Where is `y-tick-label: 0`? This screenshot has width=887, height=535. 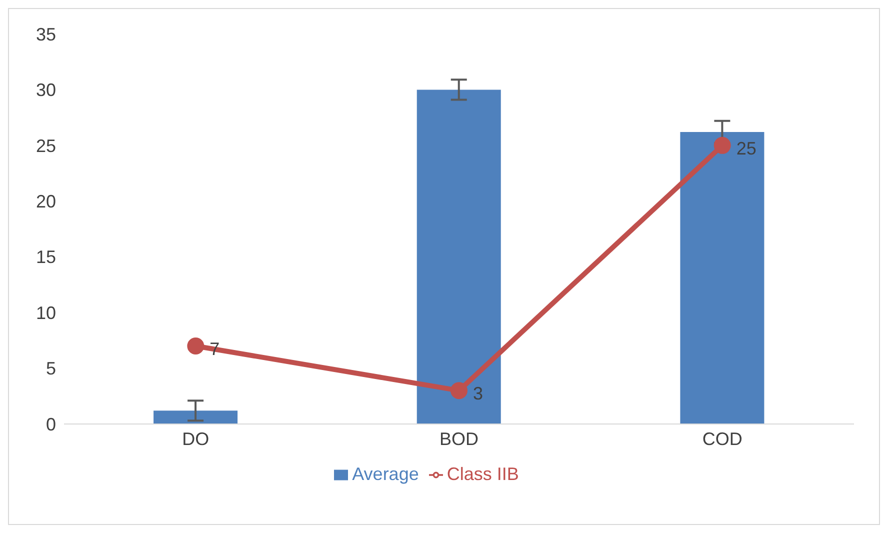 y-tick-label: 0 is located at coordinates (51, 424).